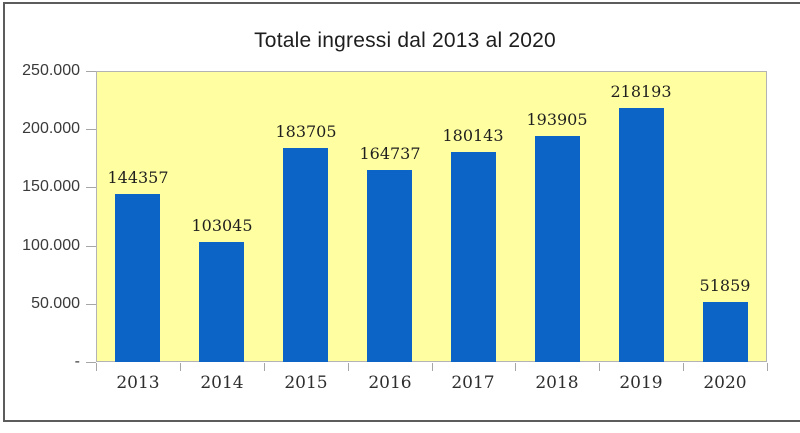 Image resolution: width=800 pixels, height=433 pixels. What do you see at coordinates (557, 383) in the screenshot?
I see `x-tick-label: 2018` at bounding box center [557, 383].